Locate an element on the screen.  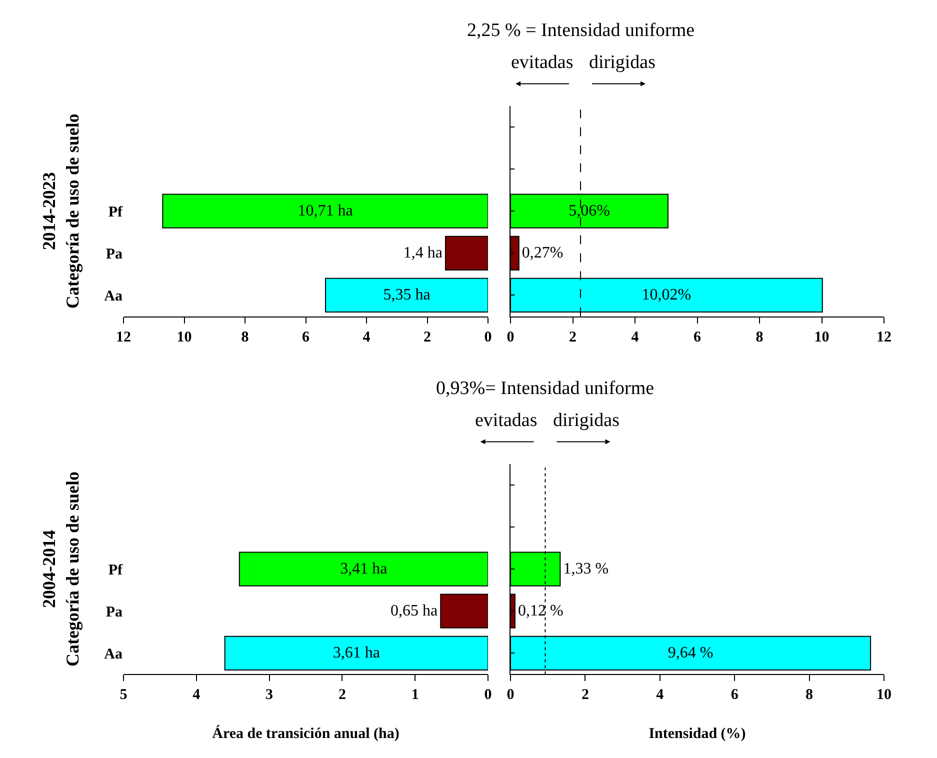
x-axis-title: Intensidad (%) is located at coordinates (697, 734).